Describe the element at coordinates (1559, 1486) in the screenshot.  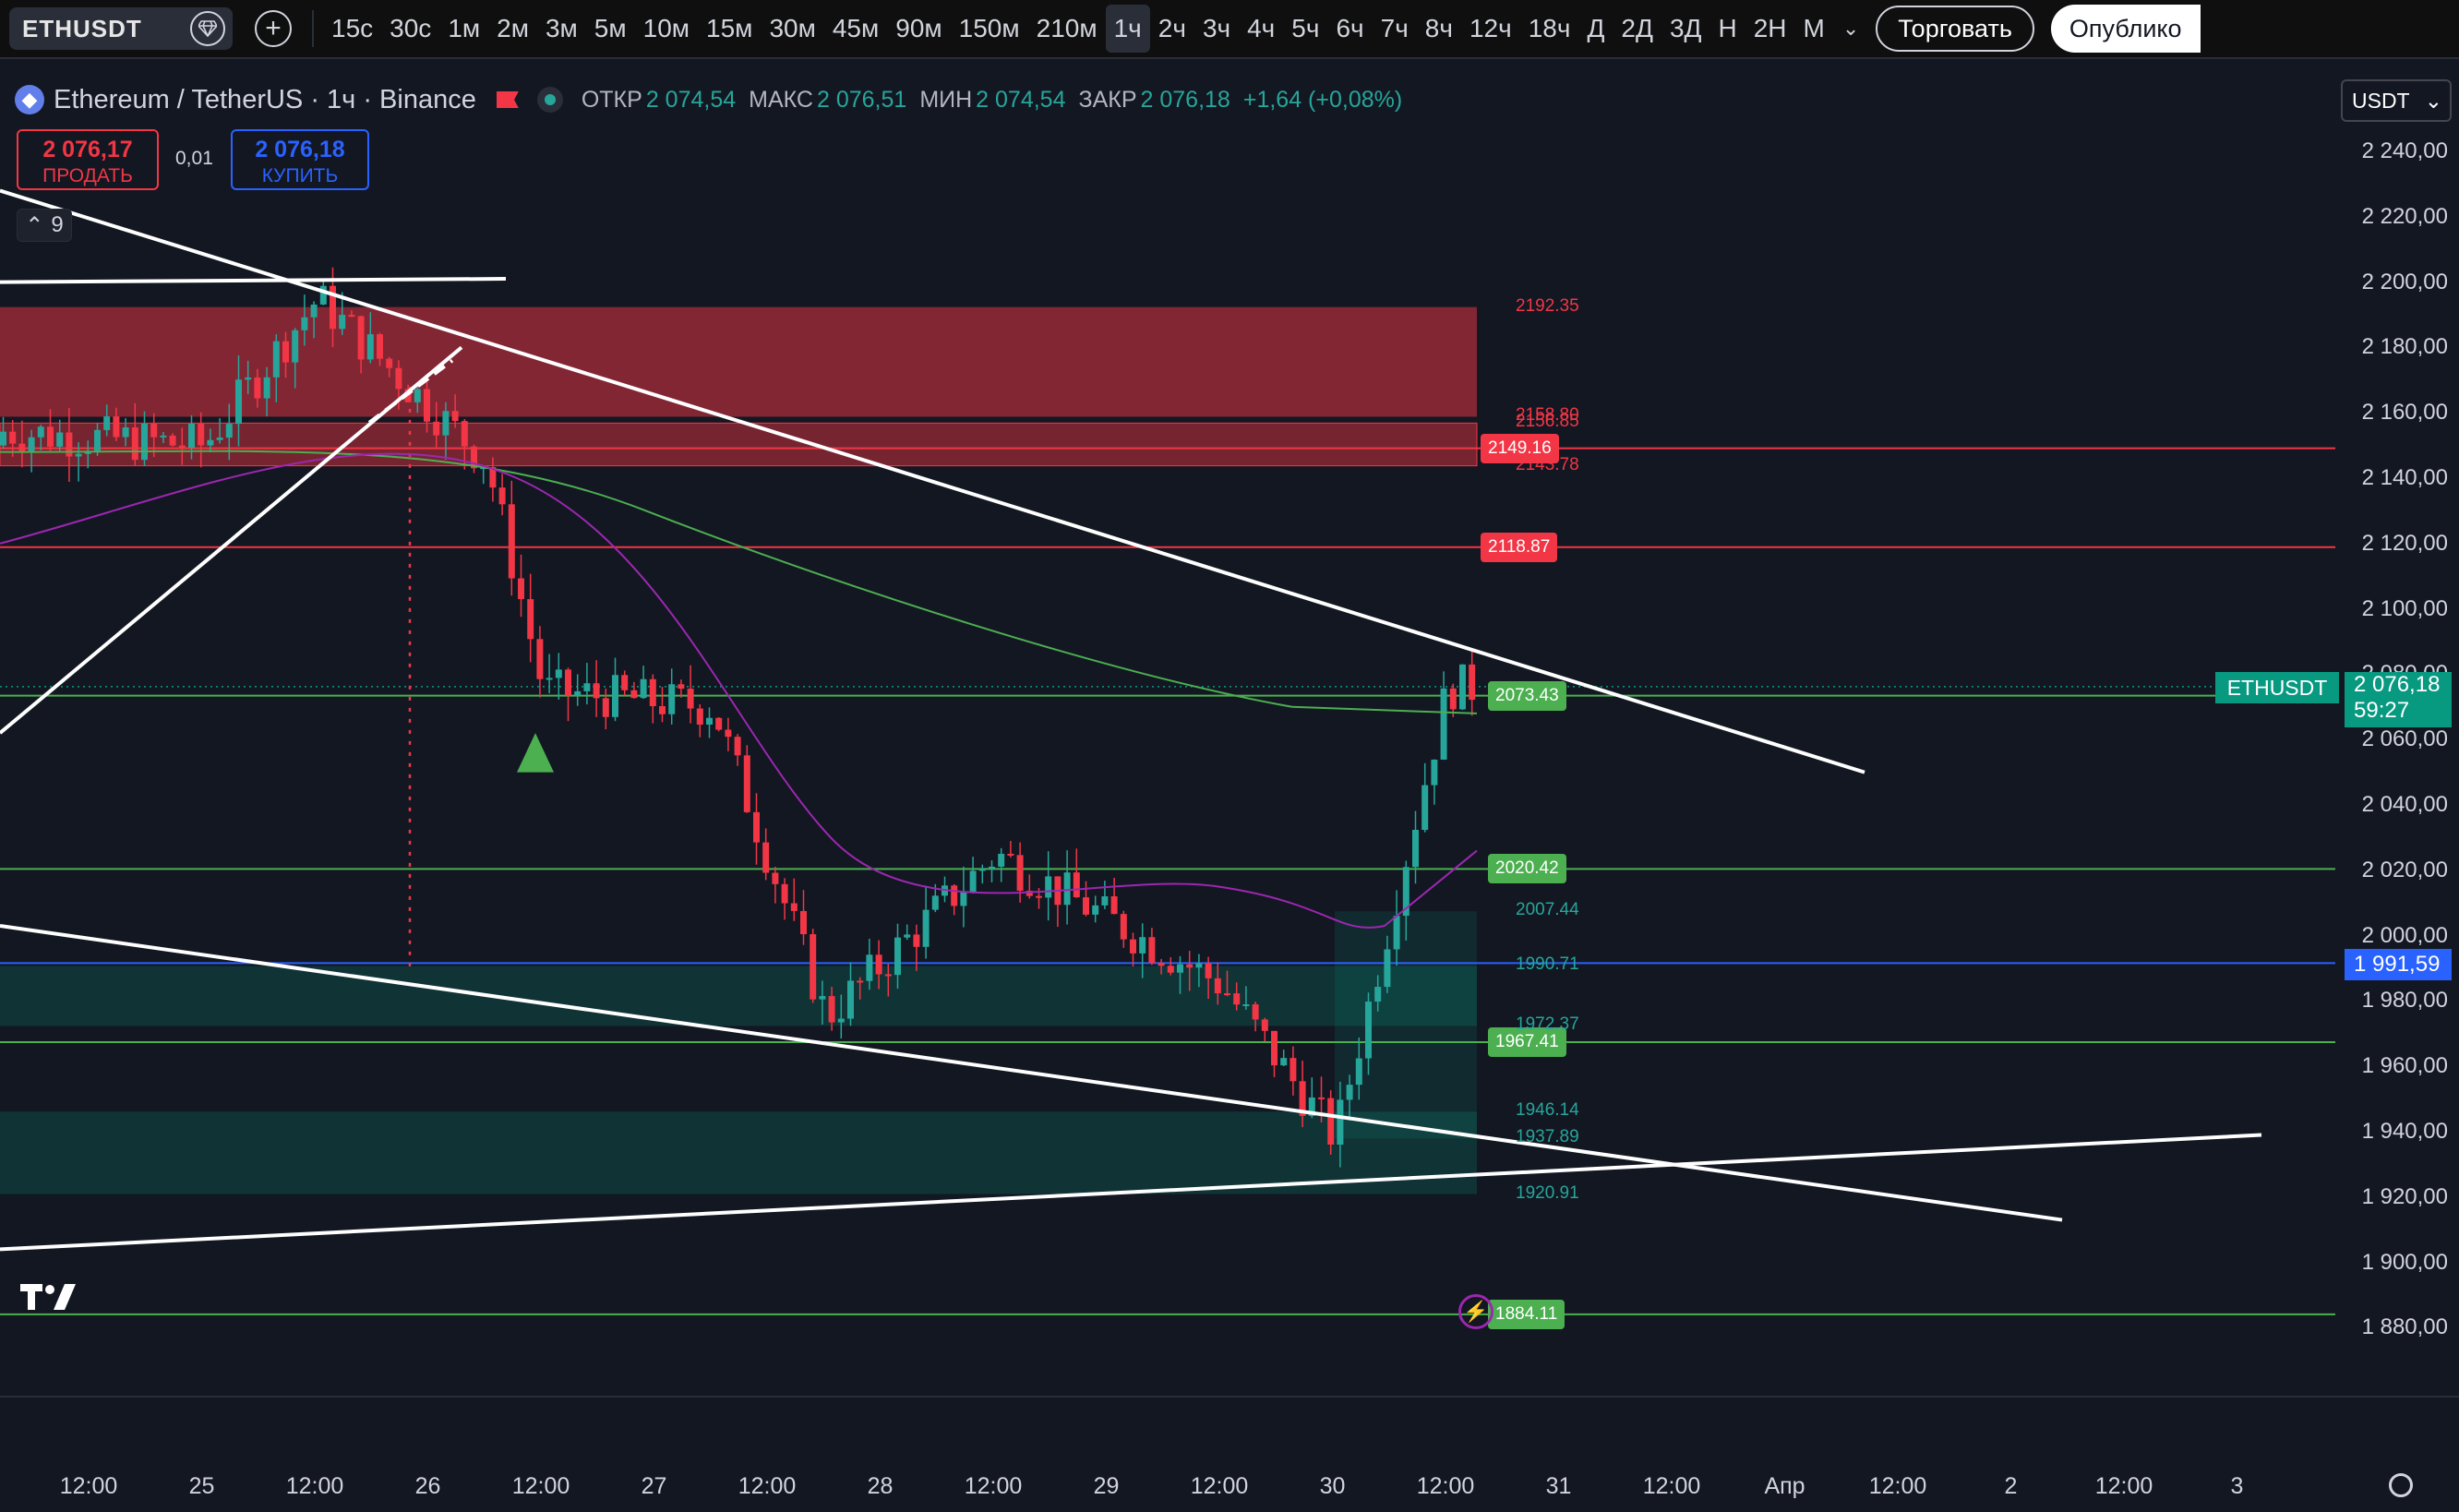
I see `time-tick: 31` at that location.